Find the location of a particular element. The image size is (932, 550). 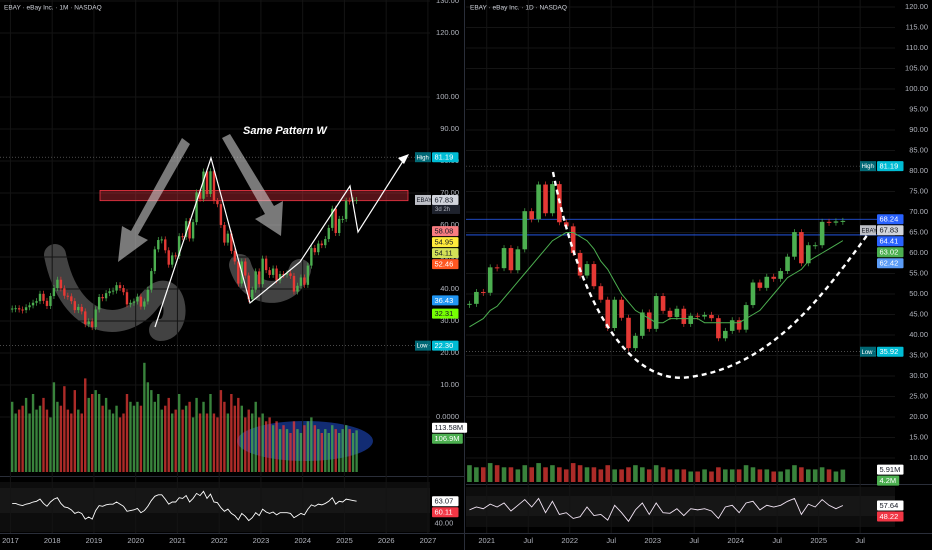

price-label-tag: Low is located at coordinates (423, 347).